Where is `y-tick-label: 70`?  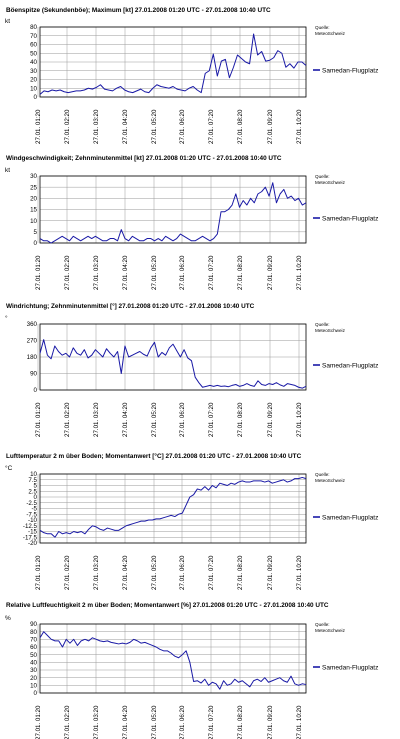
y-tick-label: 70 is located at coordinates (33, 36).